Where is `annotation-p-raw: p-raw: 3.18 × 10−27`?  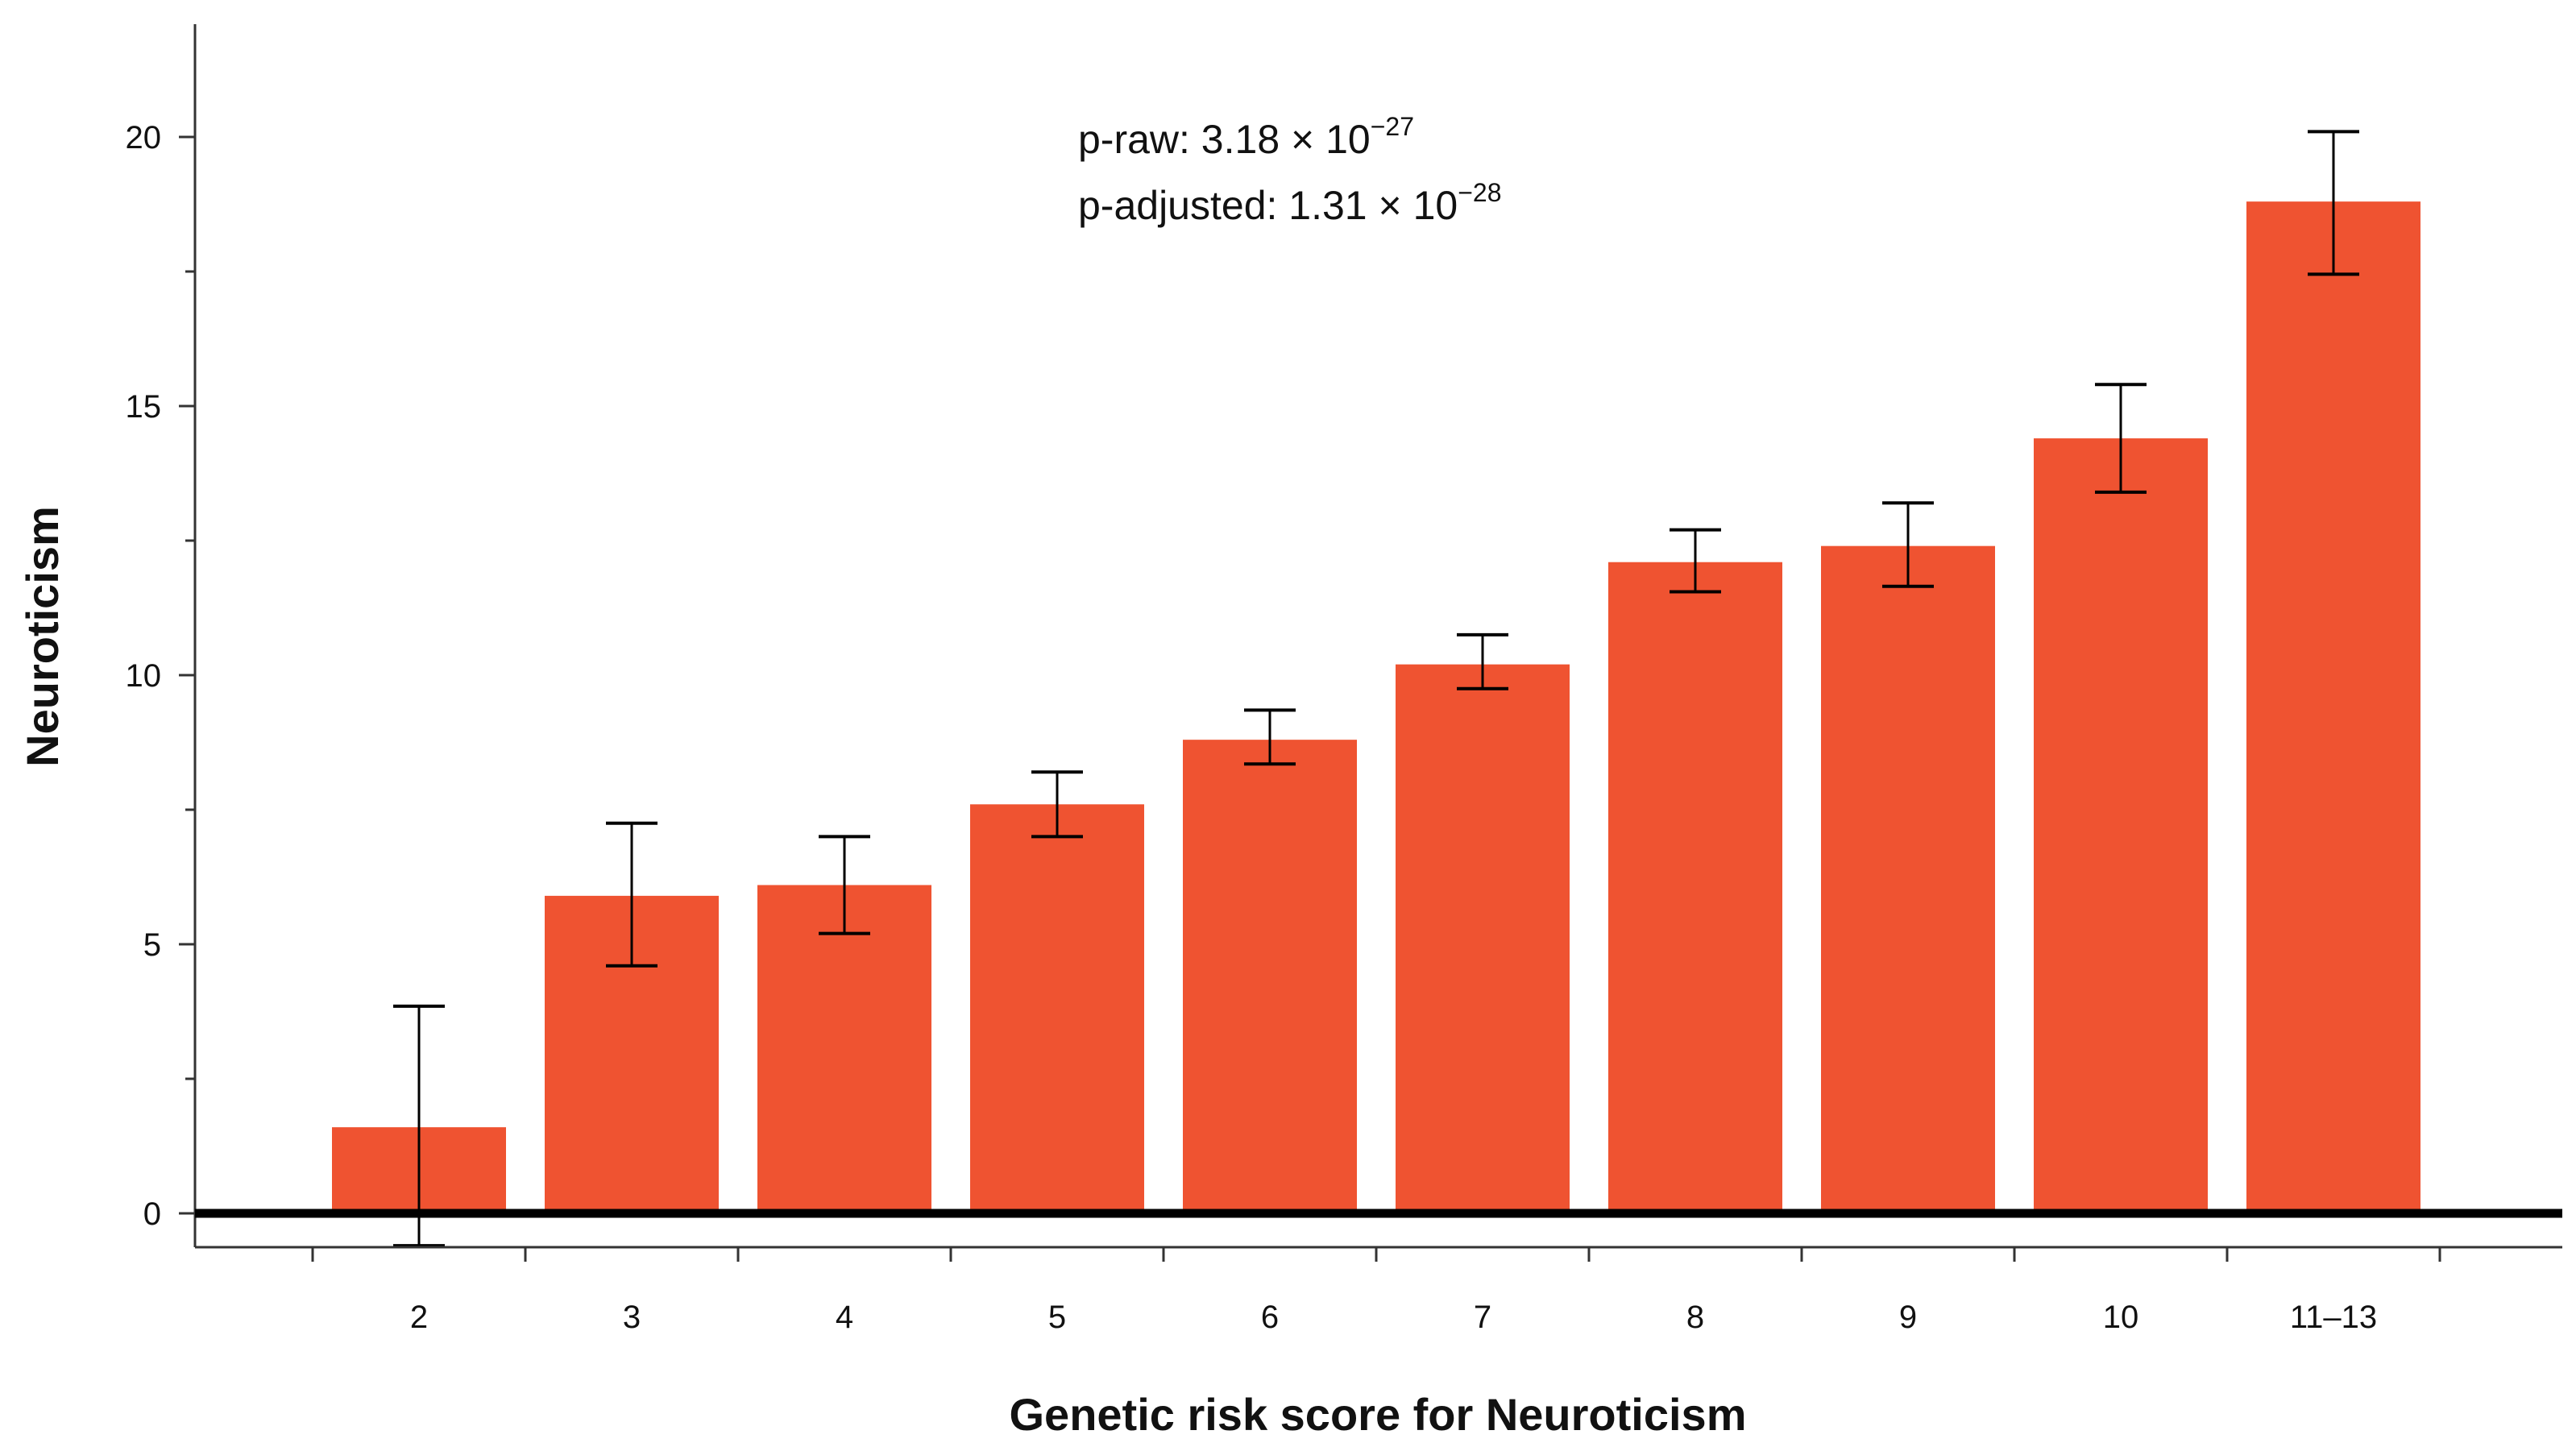 annotation-p-raw: p-raw: 3.18 × 10−27 is located at coordinates (1246, 137).